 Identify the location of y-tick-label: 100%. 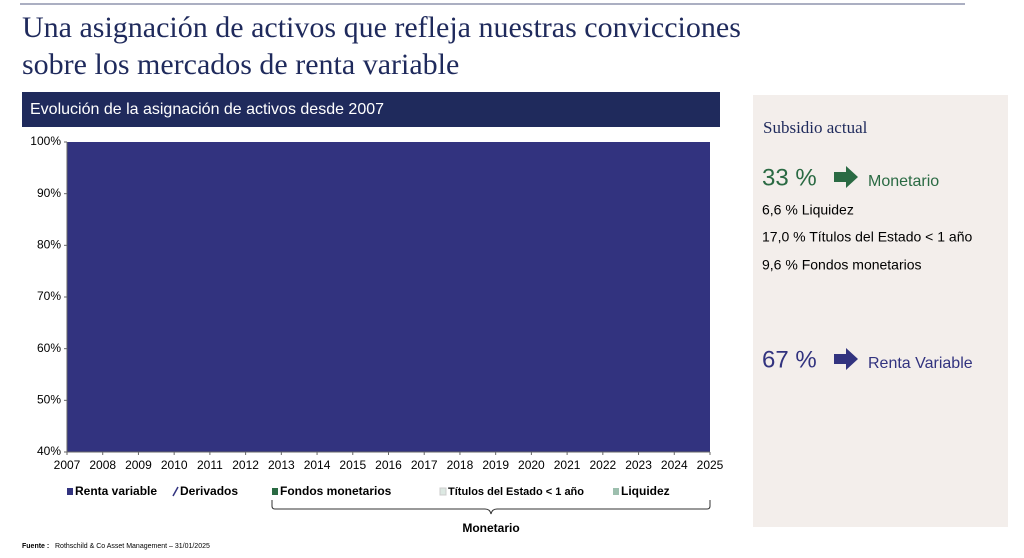
(45, 141).